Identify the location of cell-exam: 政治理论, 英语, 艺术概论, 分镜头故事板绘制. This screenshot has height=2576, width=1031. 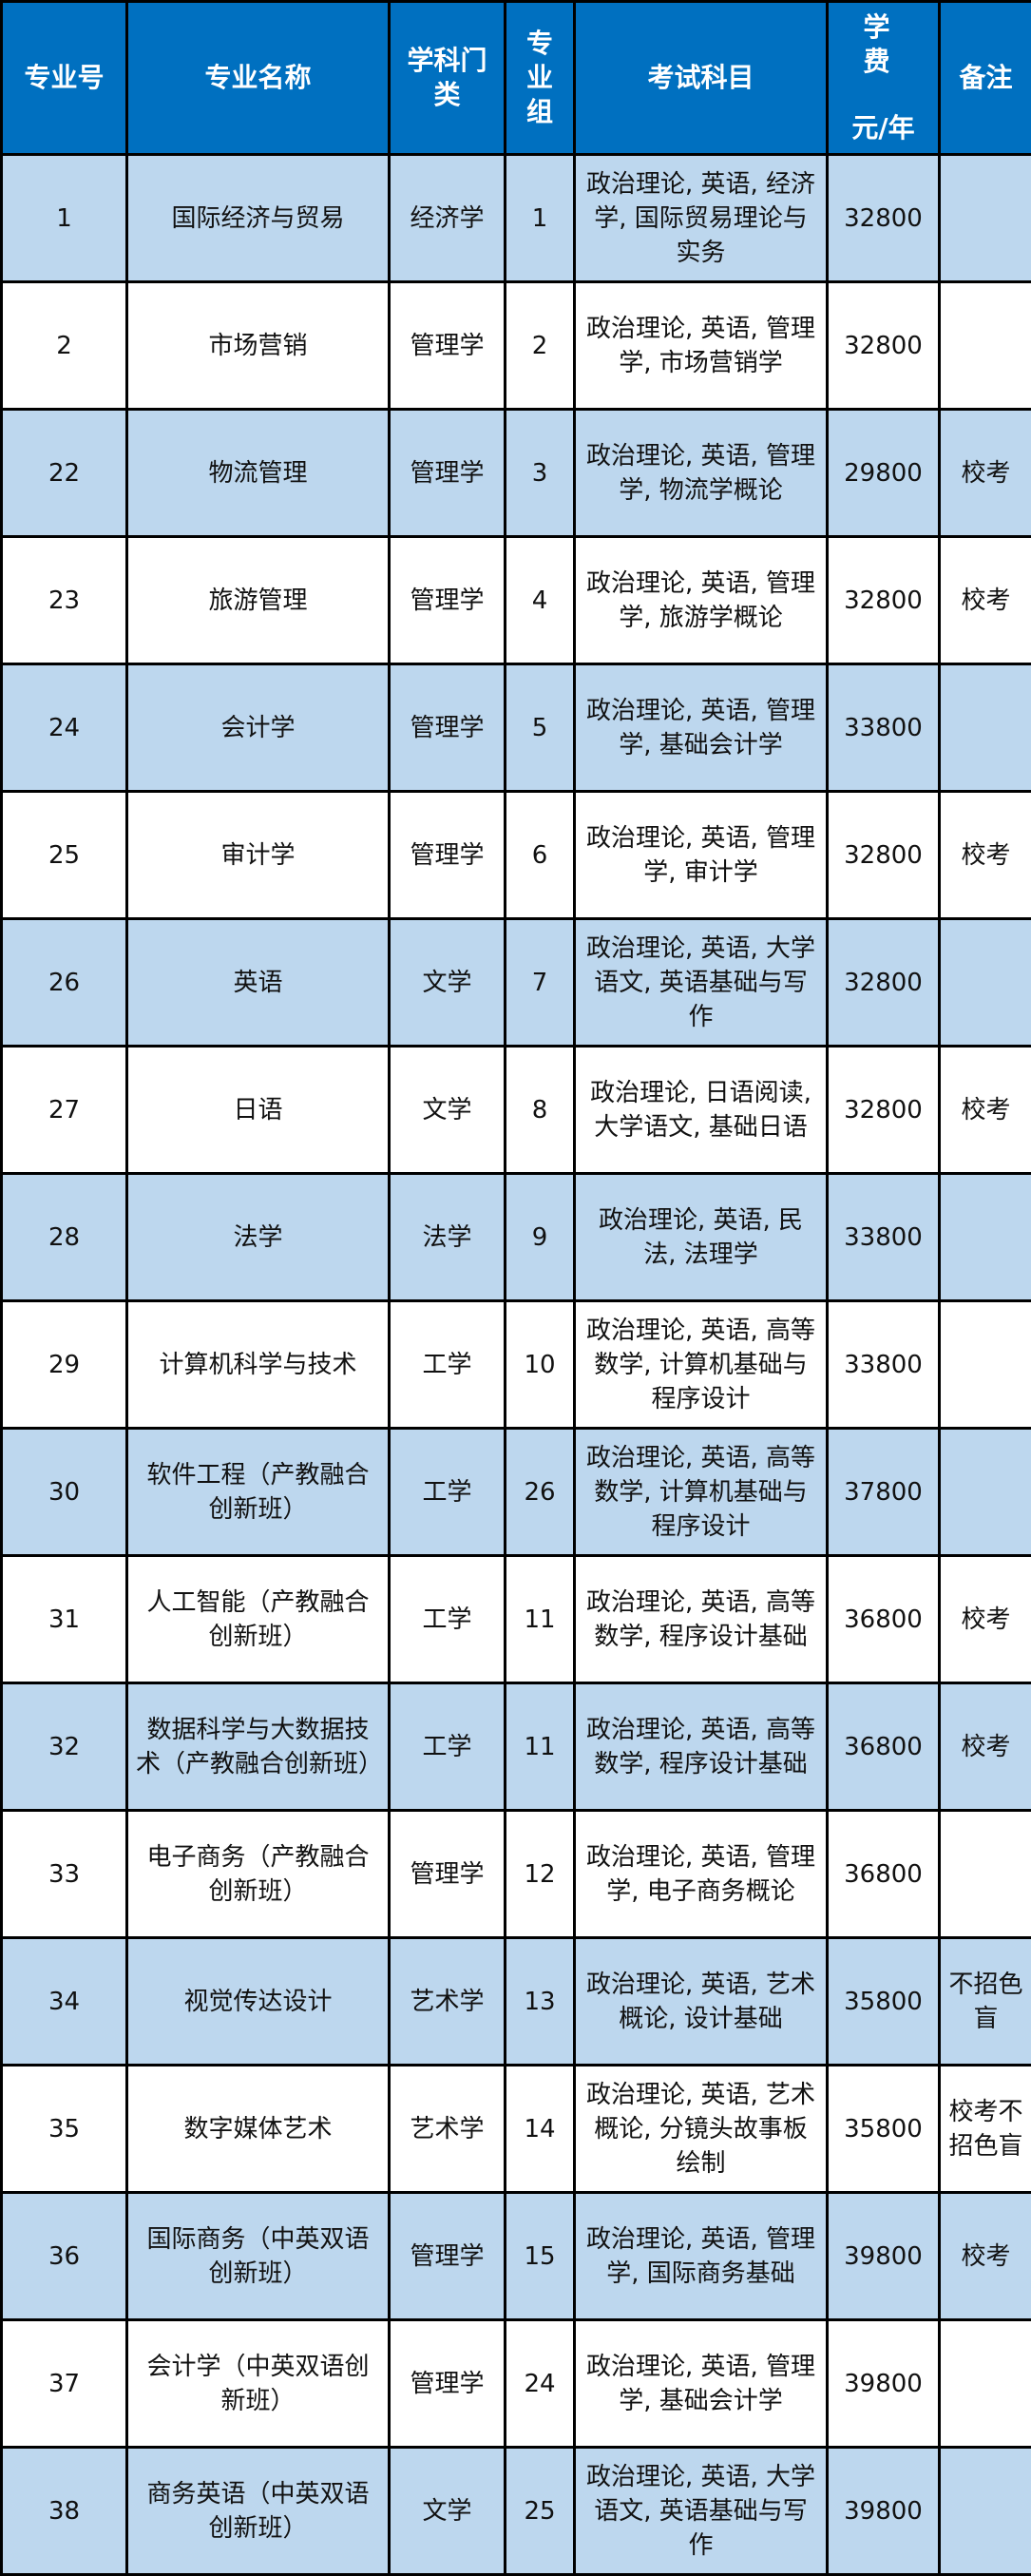
(702, 2129).